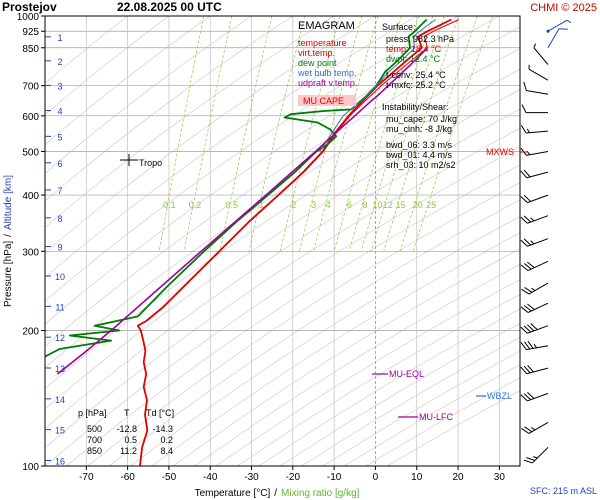  I want to click on station-name: Prostejov, so click(29, 7).